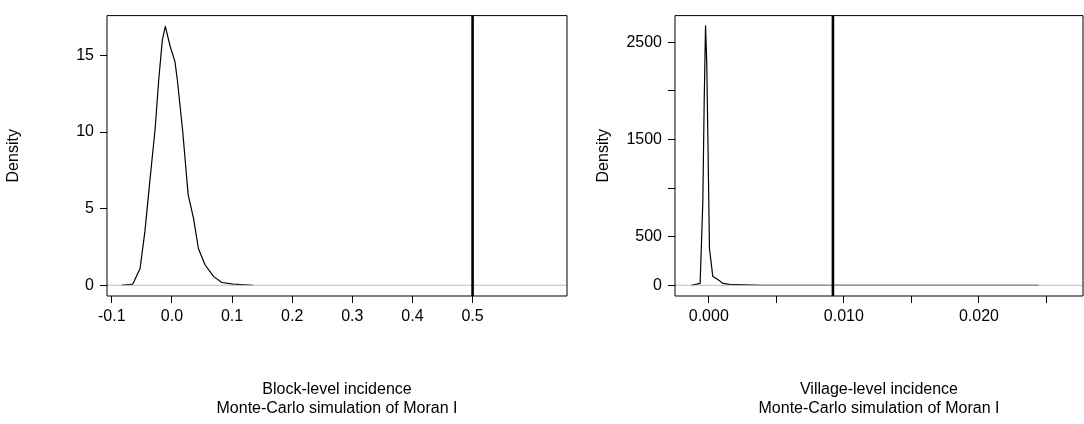  Describe the element at coordinates (352, 316) in the screenshot. I see `x-tick-label: 0.3` at that location.